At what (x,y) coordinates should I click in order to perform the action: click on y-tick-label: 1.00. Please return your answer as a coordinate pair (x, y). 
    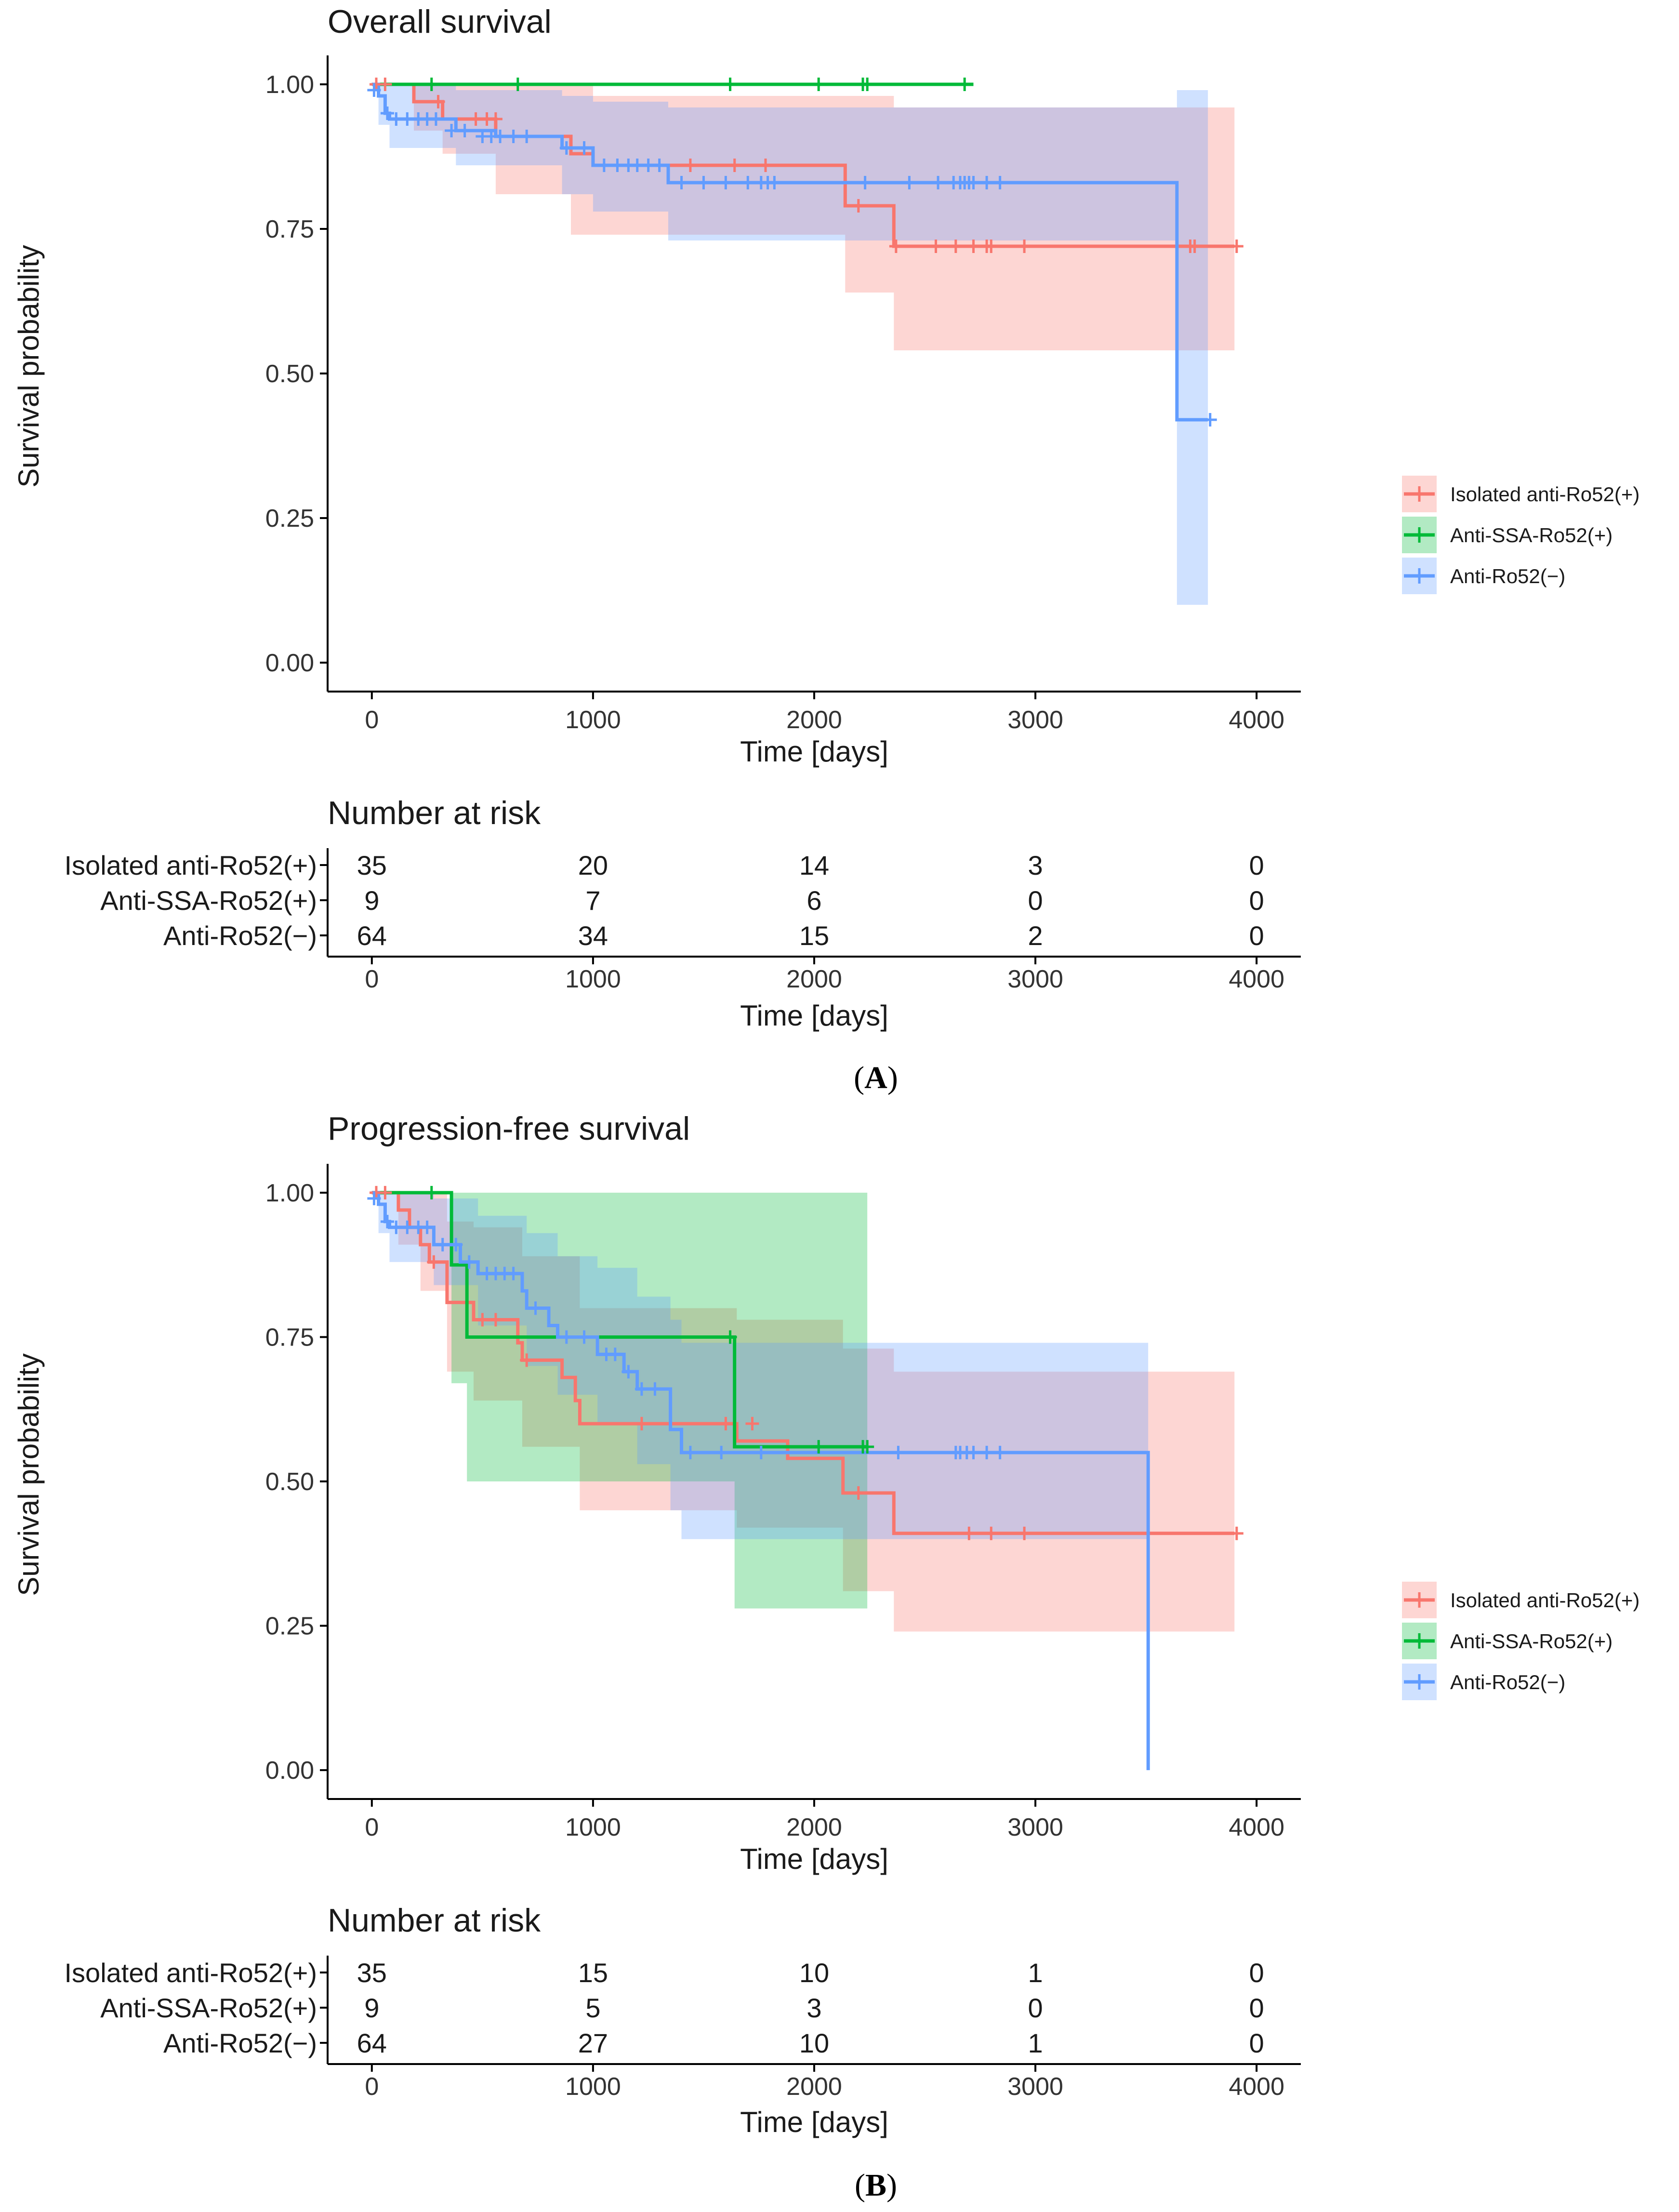
    Looking at the image, I should click on (289, 85).